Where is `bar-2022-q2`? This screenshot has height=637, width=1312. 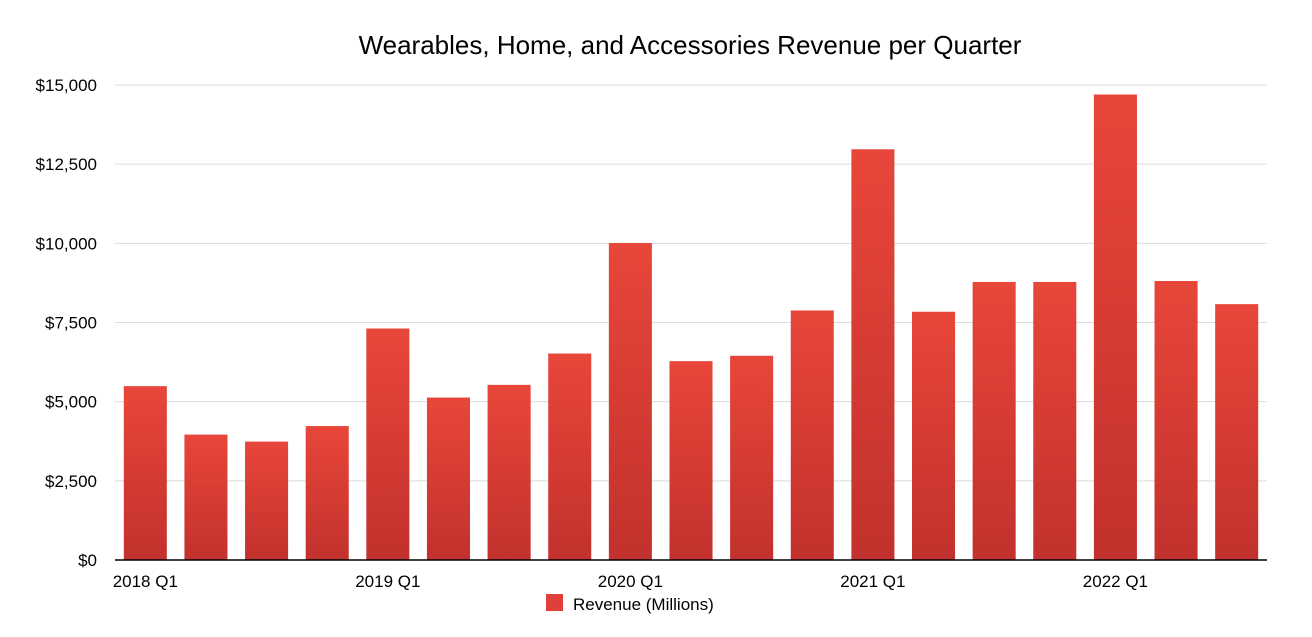
bar-2022-q2 is located at coordinates (1176, 420).